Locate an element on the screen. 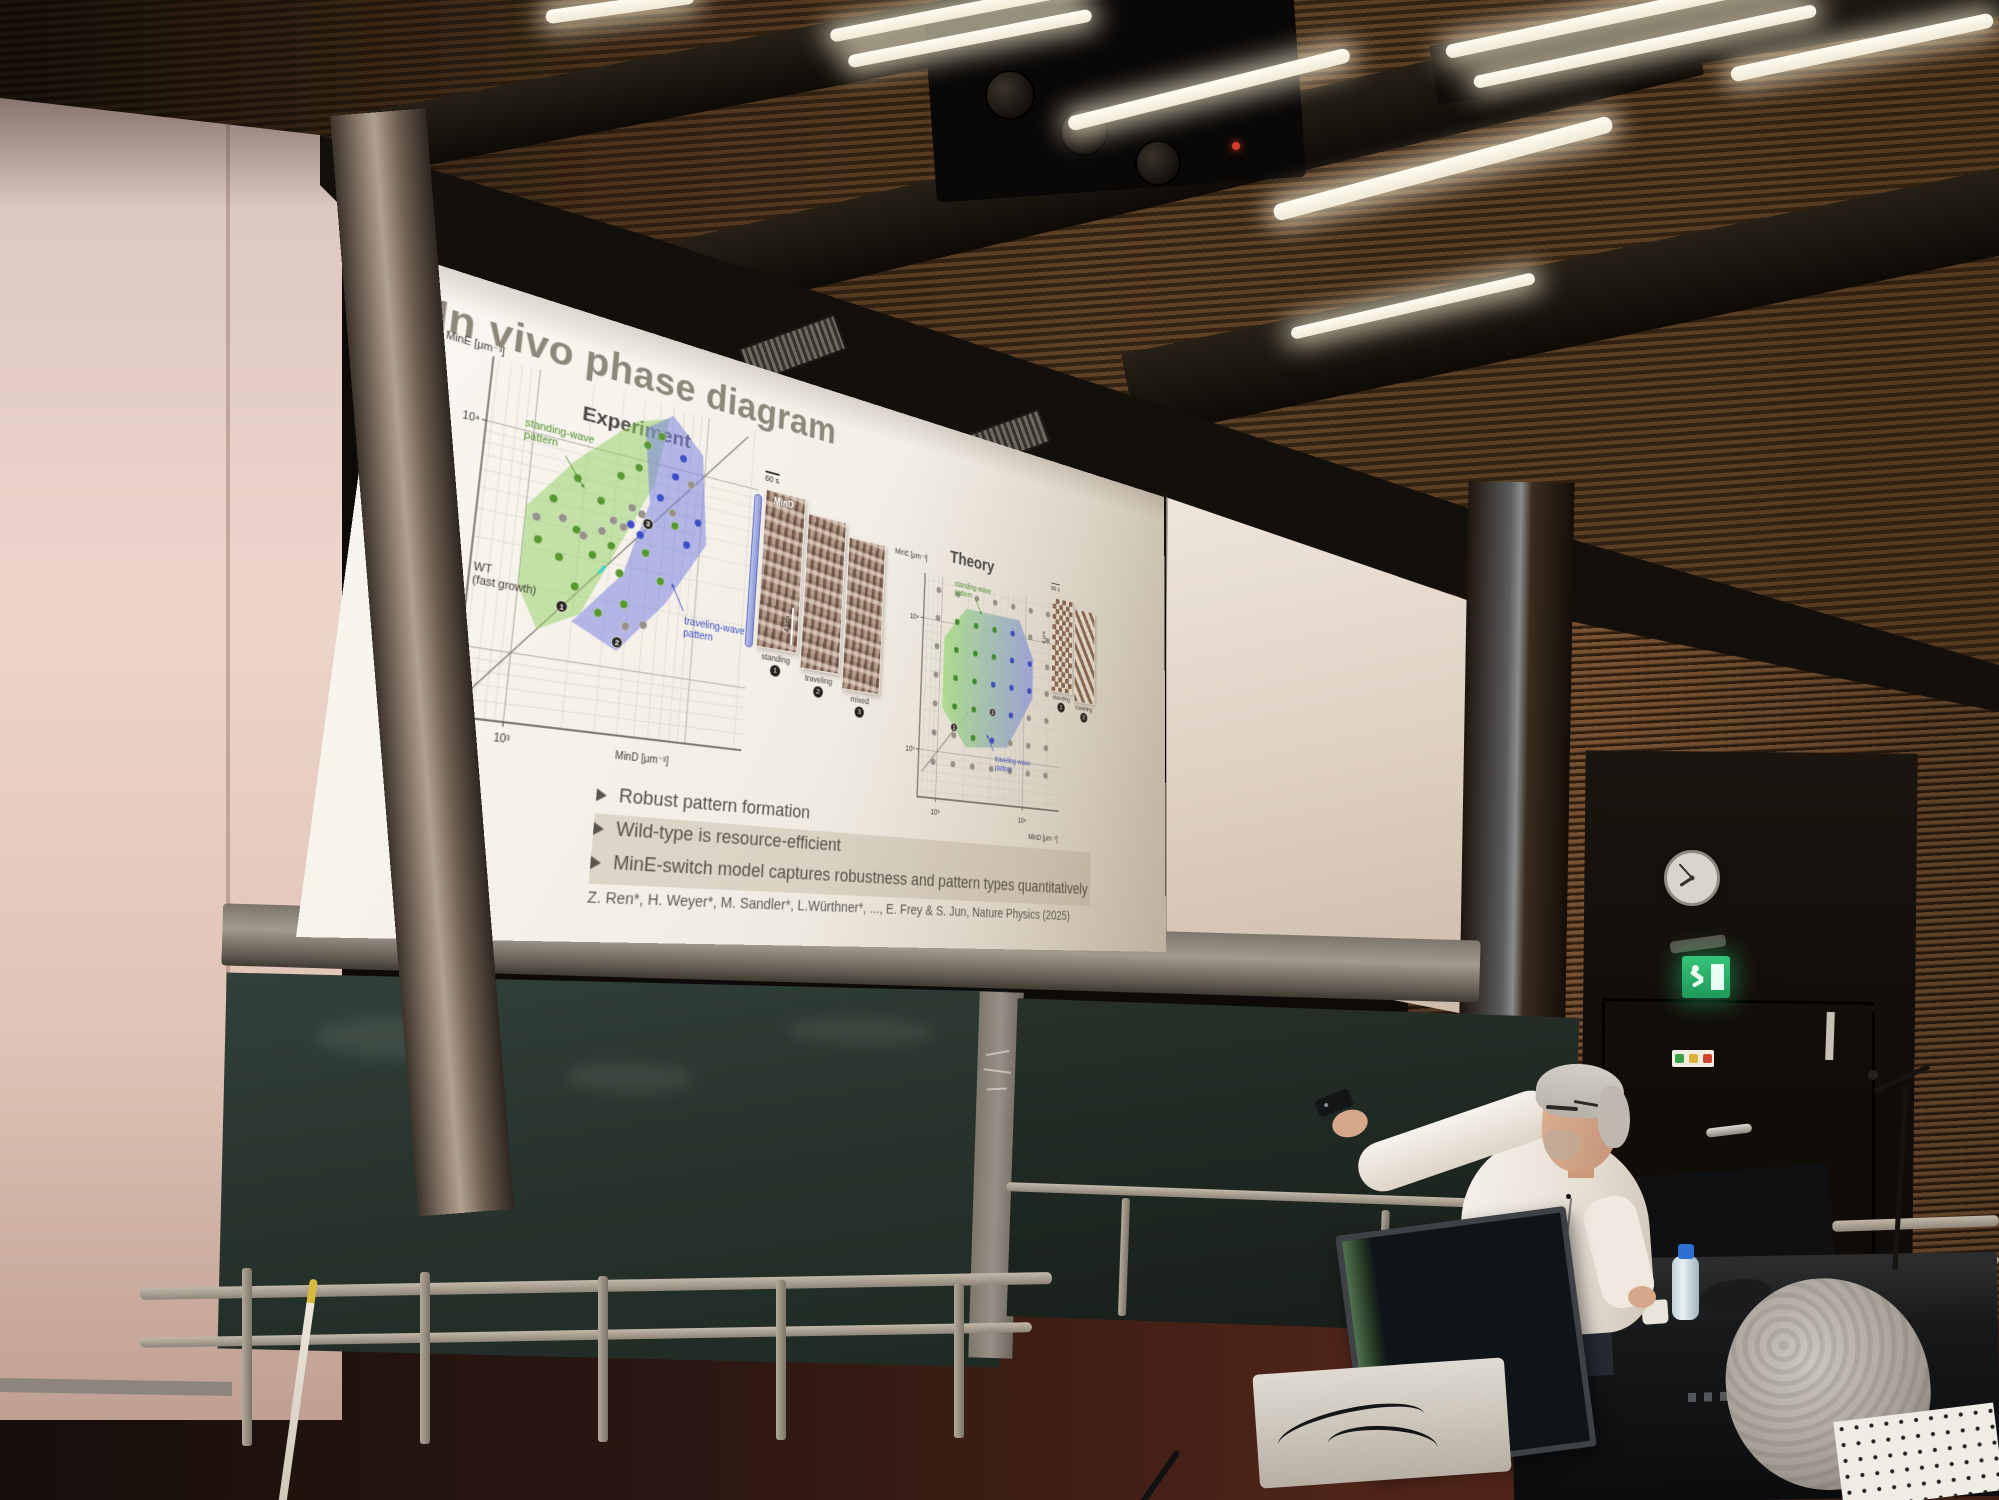 The width and height of the screenshot is (1999, 1500). bullet-text: Robust pattern formation is located at coordinates (714, 804).